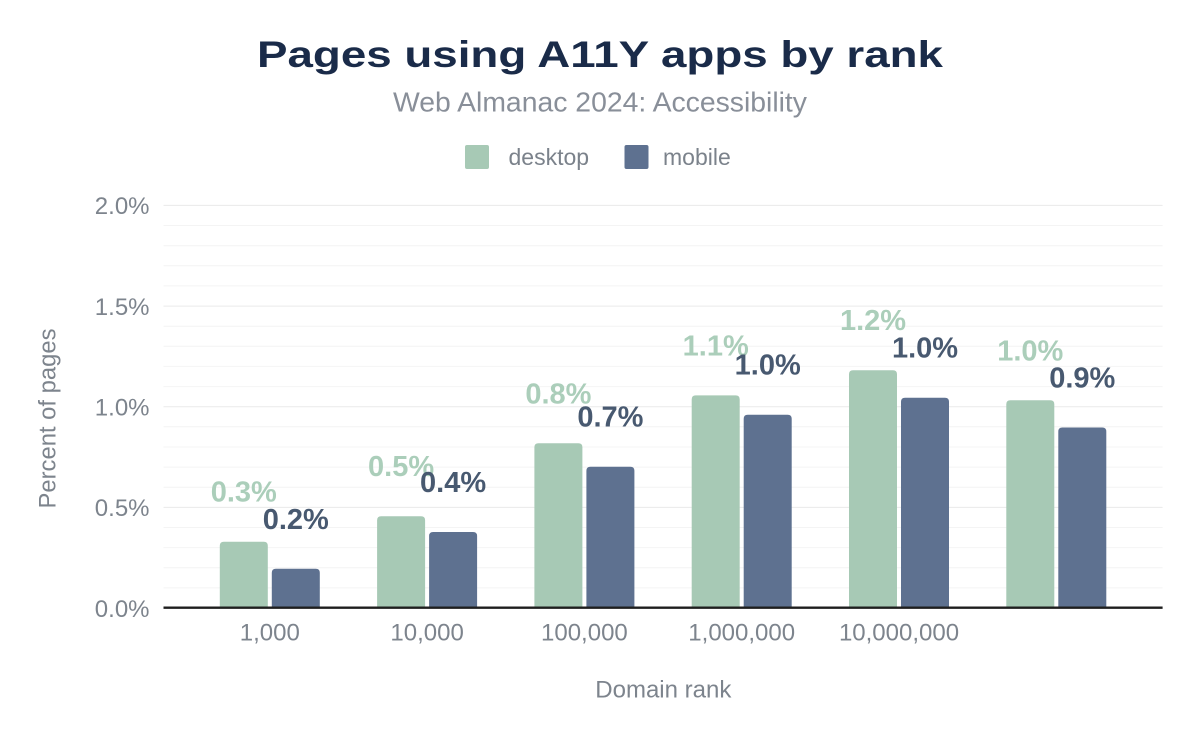 This screenshot has height=742, width=1200. What do you see at coordinates (296, 520) in the screenshot?
I see `svg-text: 0.2%` at bounding box center [296, 520].